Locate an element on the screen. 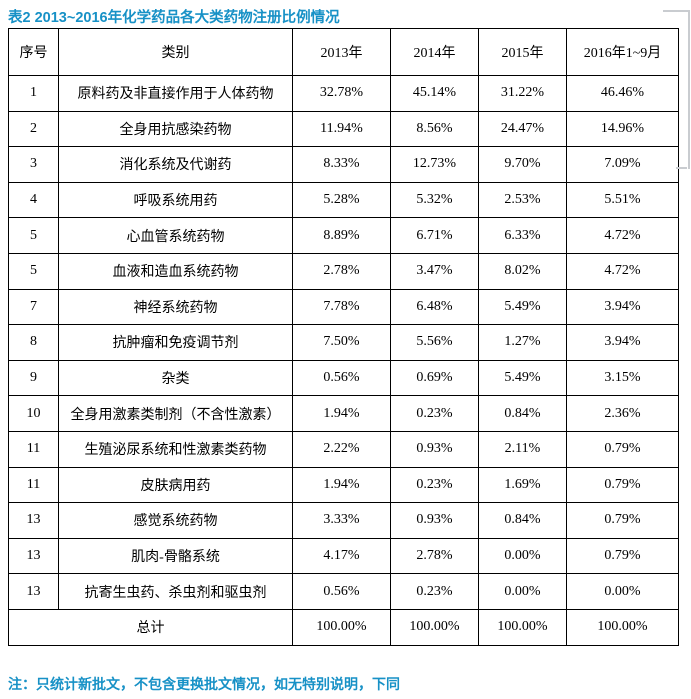 The width and height of the screenshot is (691, 699). value-cell: 3.47% is located at coordinates (434, 271).